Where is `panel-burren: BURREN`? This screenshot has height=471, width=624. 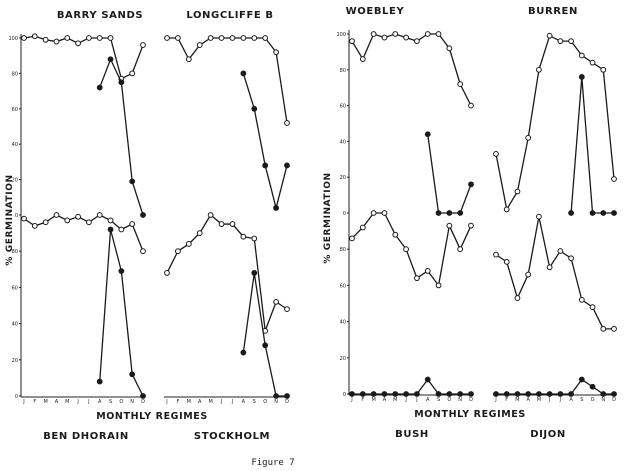
panel-burren: BURREN is located at coordinates (555, 111).